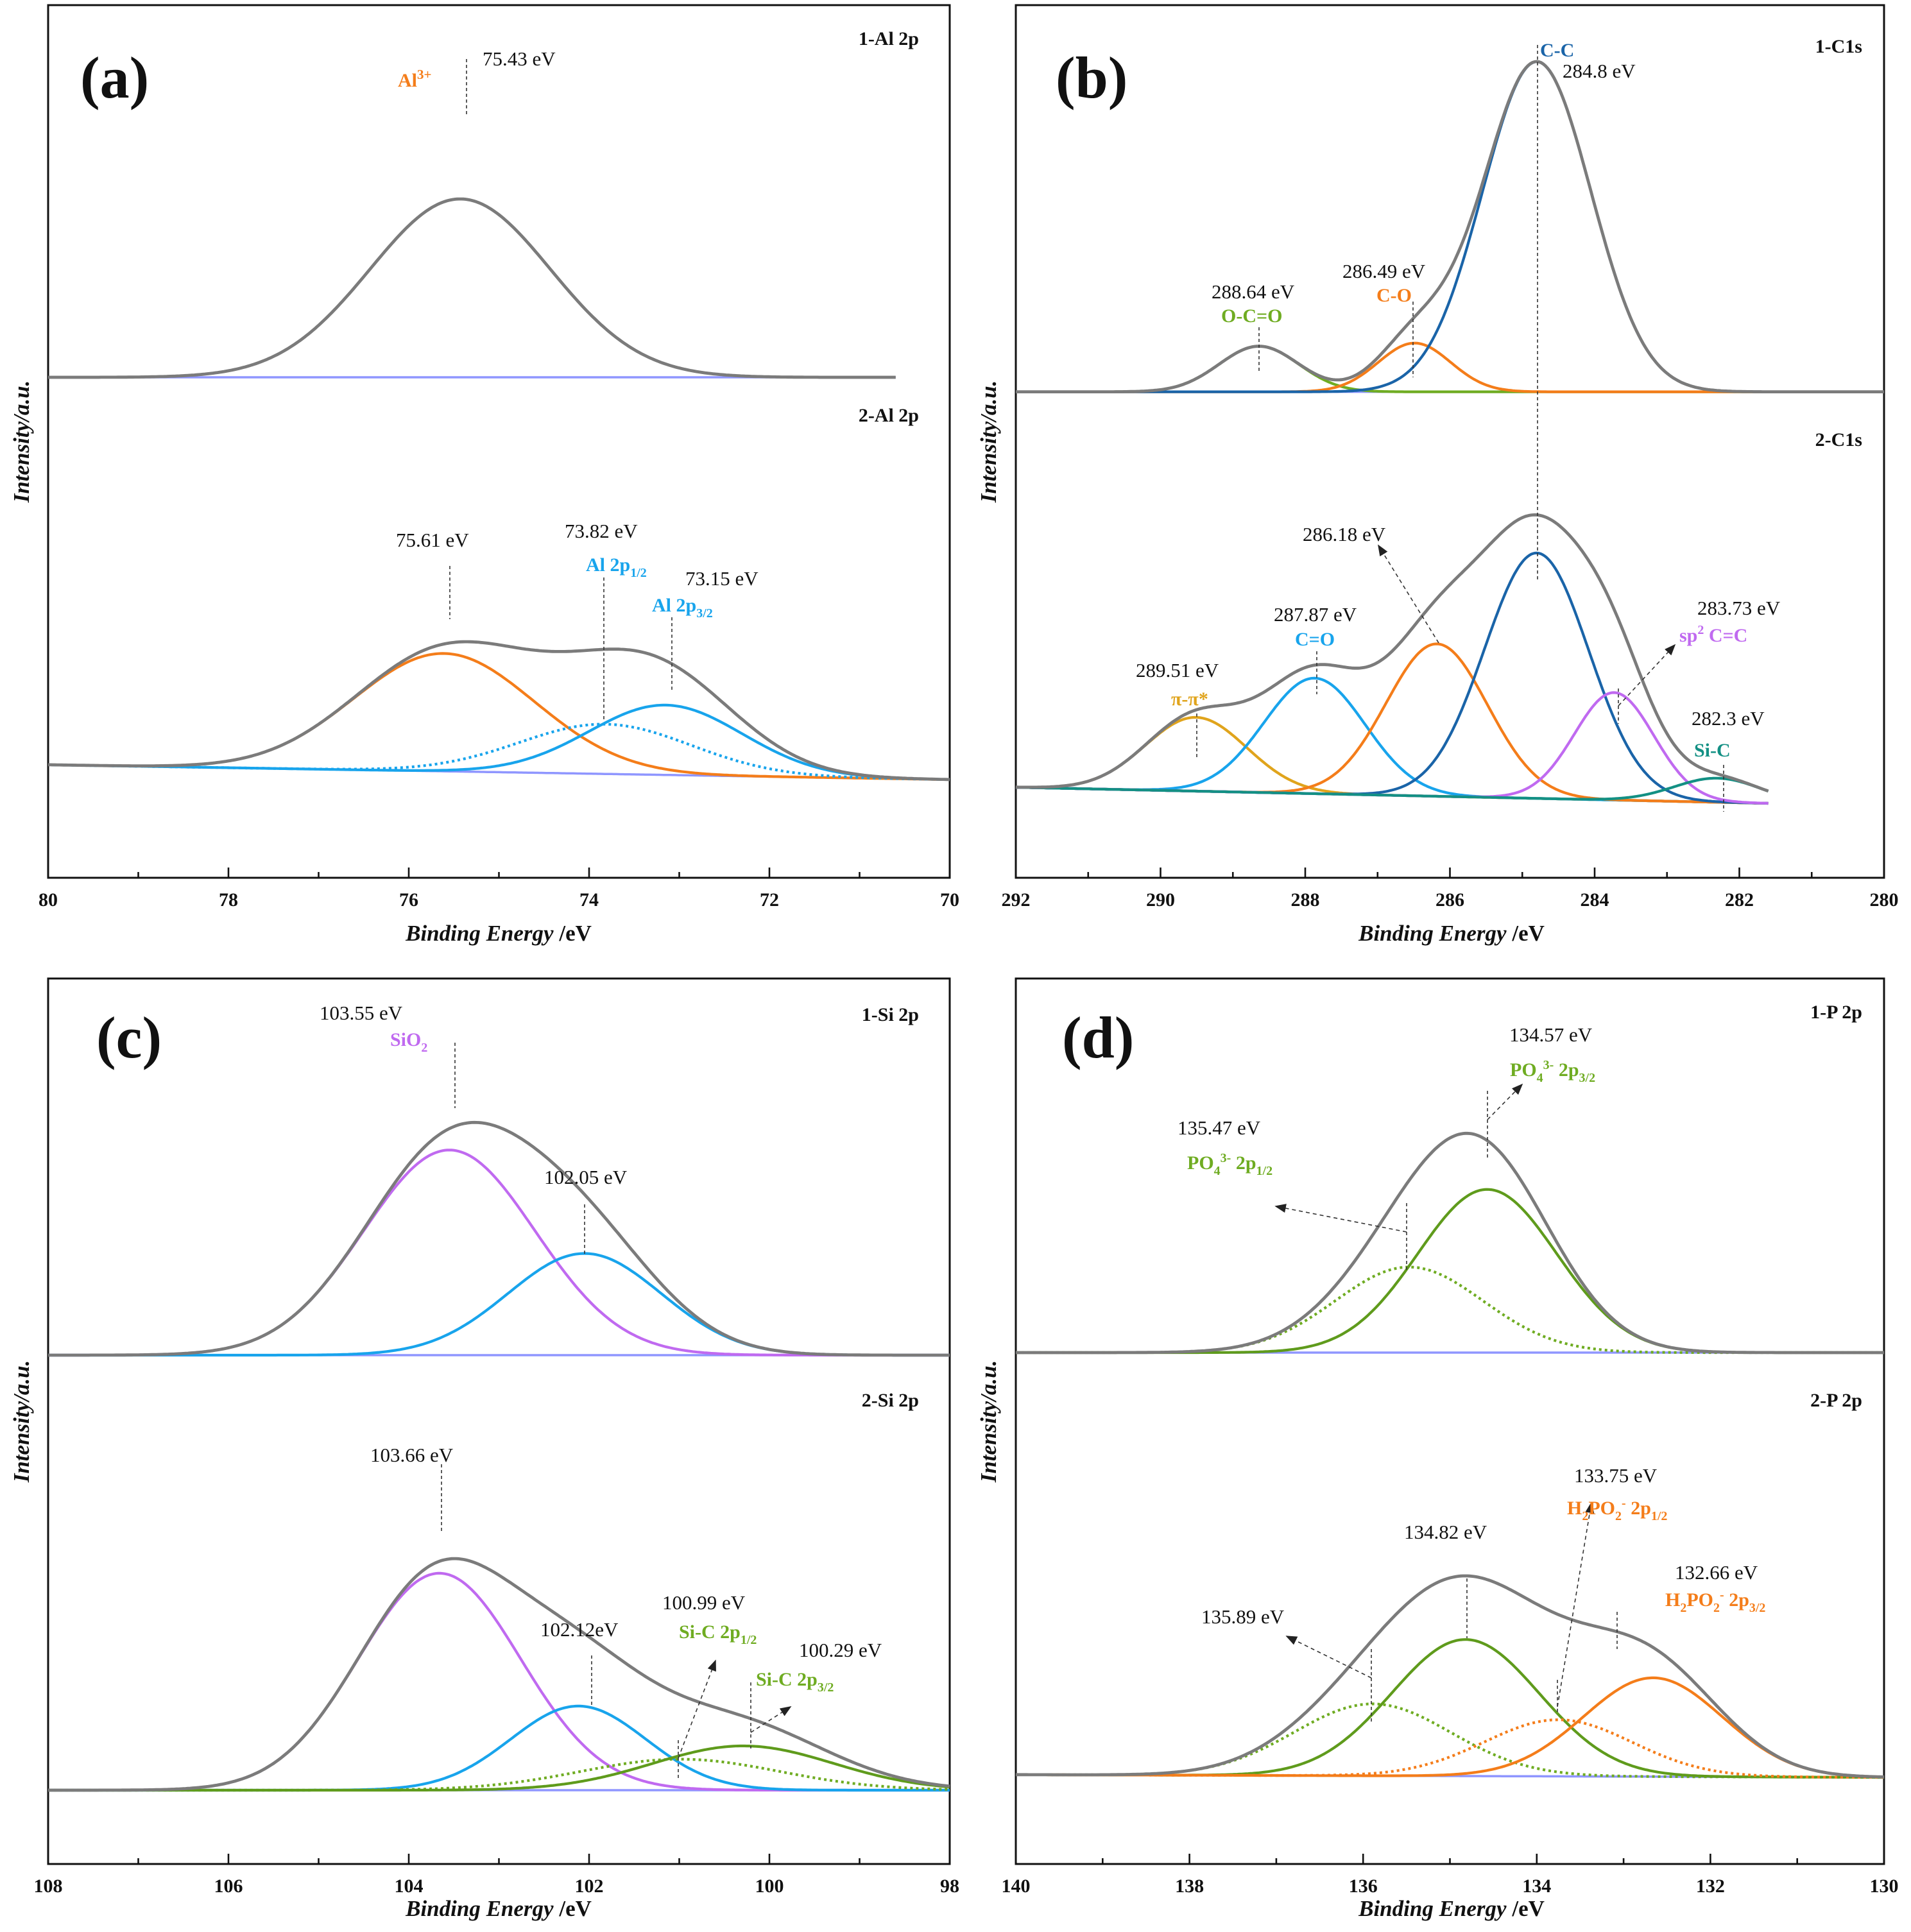 This screenshot has width=1911, height=1932. Describe the element at coordinates (1451, 933) in the screenshot. I see `panel-b-xlabel: Binding Energy /eV` at that location.